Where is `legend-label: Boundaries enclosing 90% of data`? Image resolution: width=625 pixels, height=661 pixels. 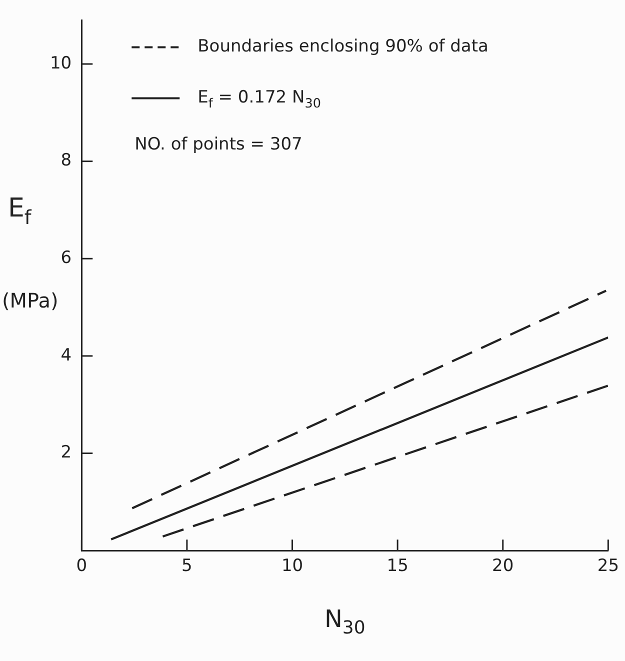
legend-label: Boundaries enclosing 90% of data is located at coordinates (343, 46).